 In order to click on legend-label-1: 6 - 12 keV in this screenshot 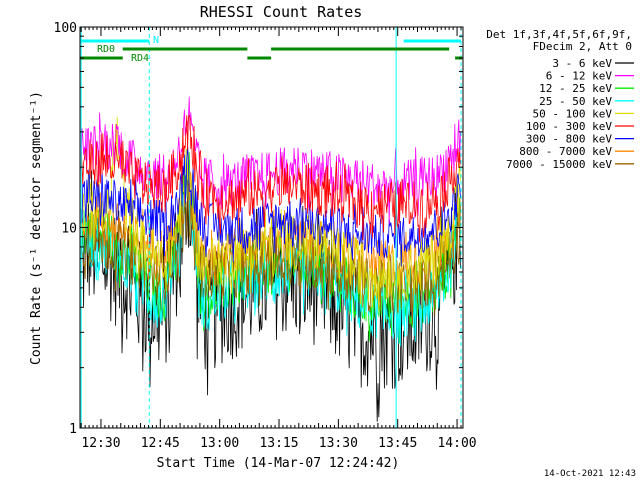, I will do `click(579, 76)`.